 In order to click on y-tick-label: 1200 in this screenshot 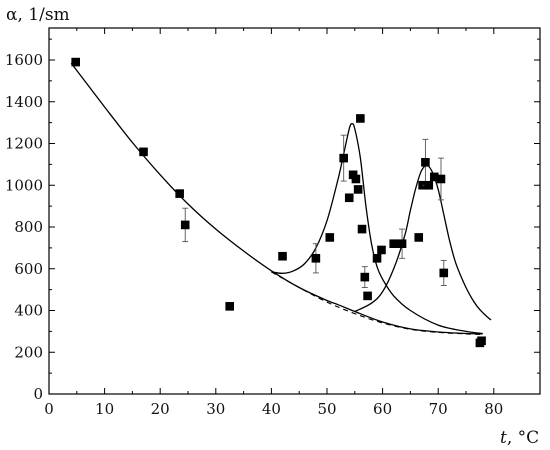, I will do `click(24, 144)`.